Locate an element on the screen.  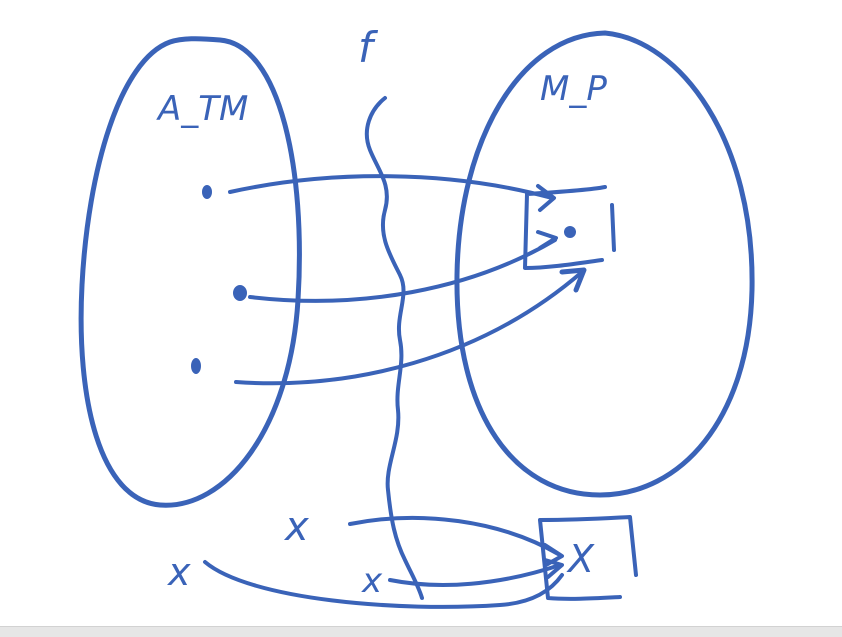
bottom-x-left: x is located at coordinates (179, 572).